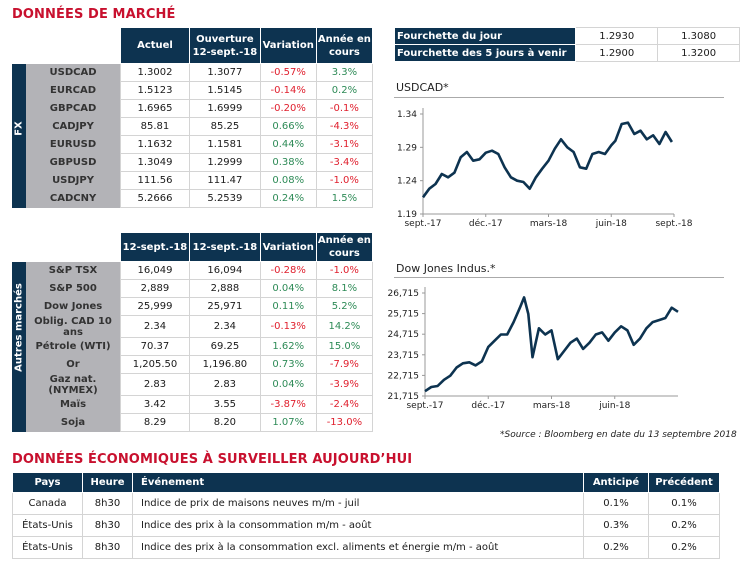  What do you see at coordinates (404, 376) in the screenshot?
I see `y-tick-label: 22,715` at bounding box center [404, 376].